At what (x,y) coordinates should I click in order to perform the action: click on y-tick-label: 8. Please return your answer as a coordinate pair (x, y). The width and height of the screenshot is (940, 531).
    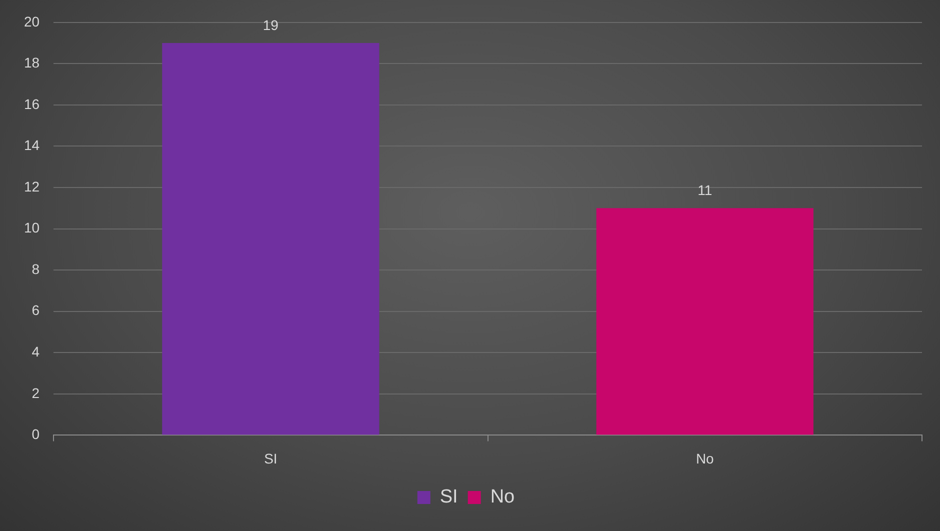
    Looking at the image, I should click on (36, 268).